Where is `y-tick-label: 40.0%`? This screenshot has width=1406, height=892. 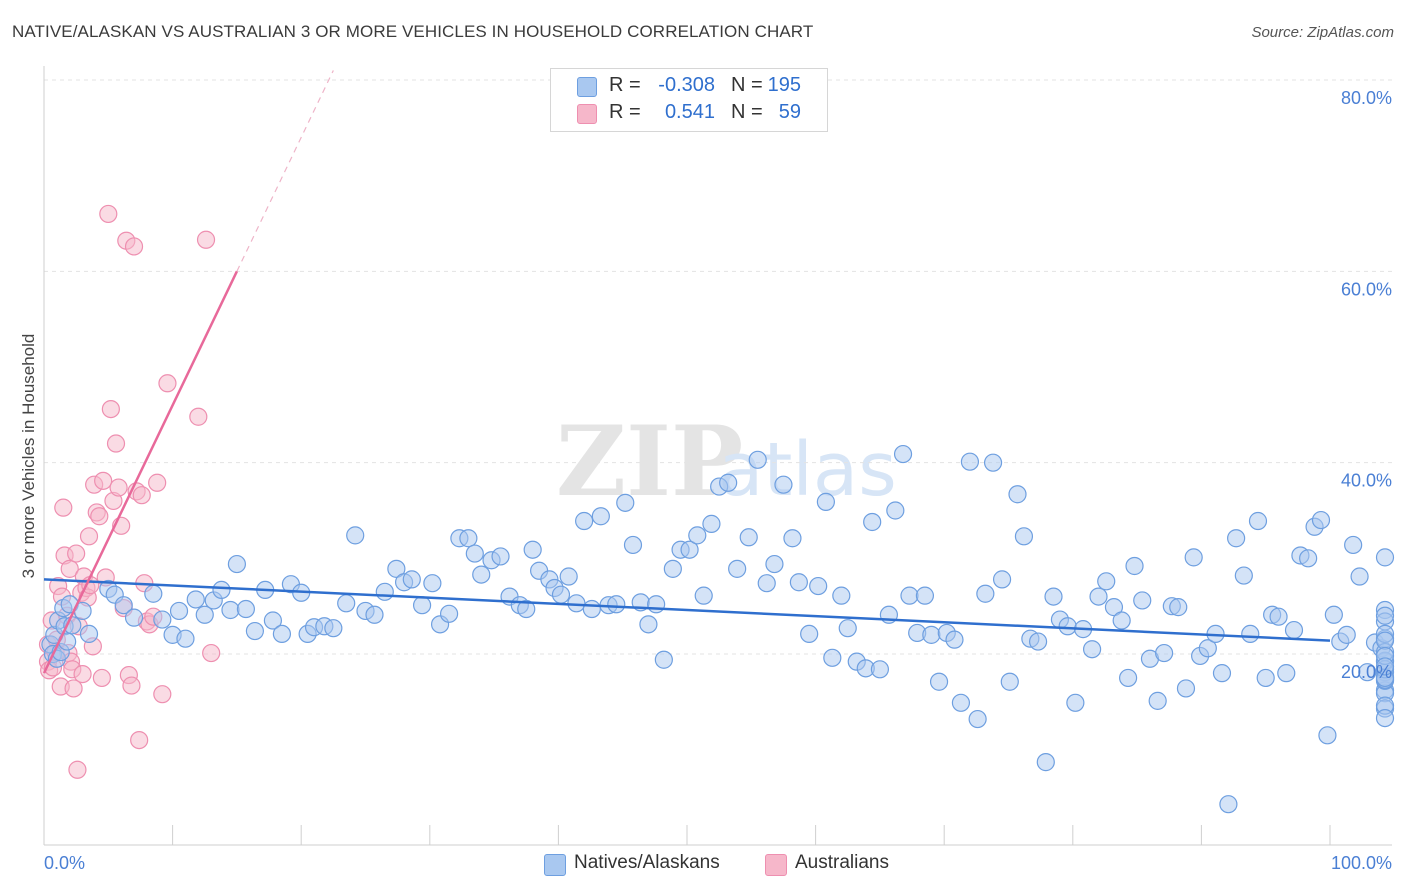
y-tick-label: 40.0% is located at coordinates (1366, 481).